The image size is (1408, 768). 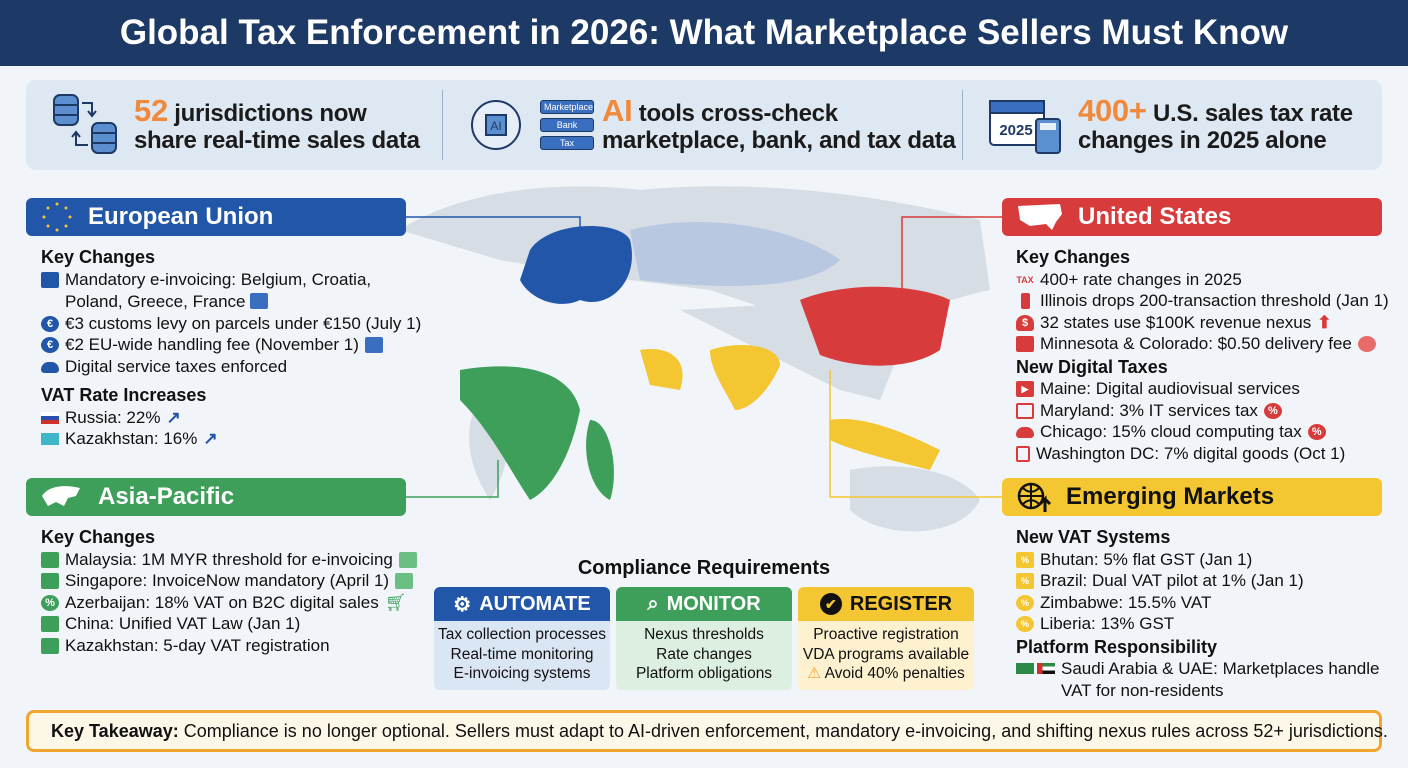 What do you see at coordinates (1023, 453) in the screenshot?
I see `tablet-icon` at bounding box center [1023, 453].